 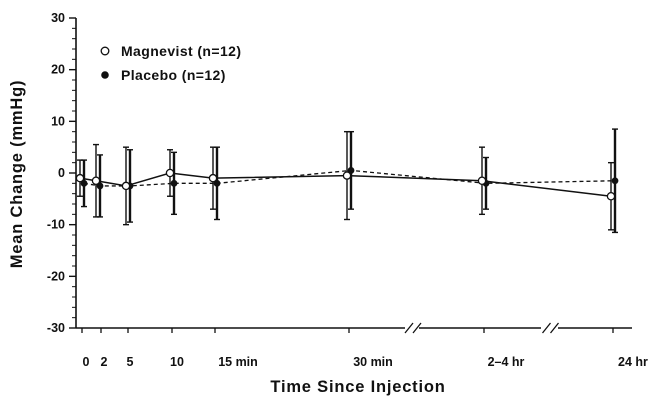 I want to click on x-tick-label: 2–4 hr, so click(x=506, y=362).